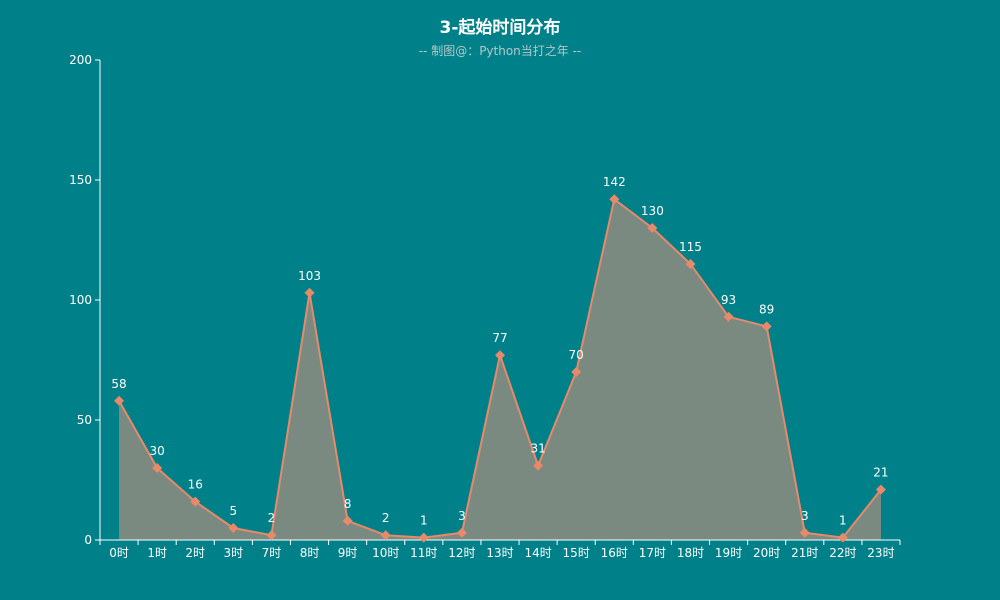  Describe the element at coordinates (88, 540) in the screenshot. I see `y-tick-label: 0` at that location.